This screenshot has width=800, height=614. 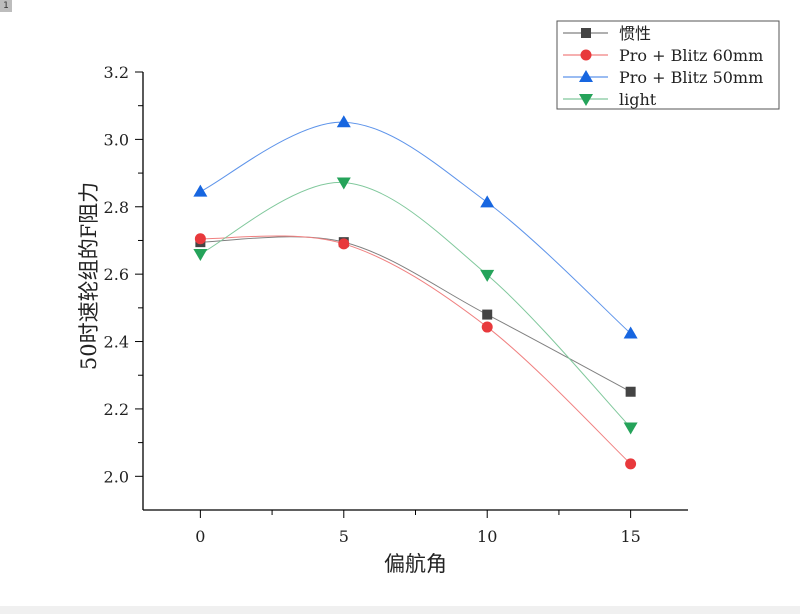 What do you see at coordinates (116, 274) in the screenshot?
I see `y-tick-label: 2.6` at bounding box center [116, 274].